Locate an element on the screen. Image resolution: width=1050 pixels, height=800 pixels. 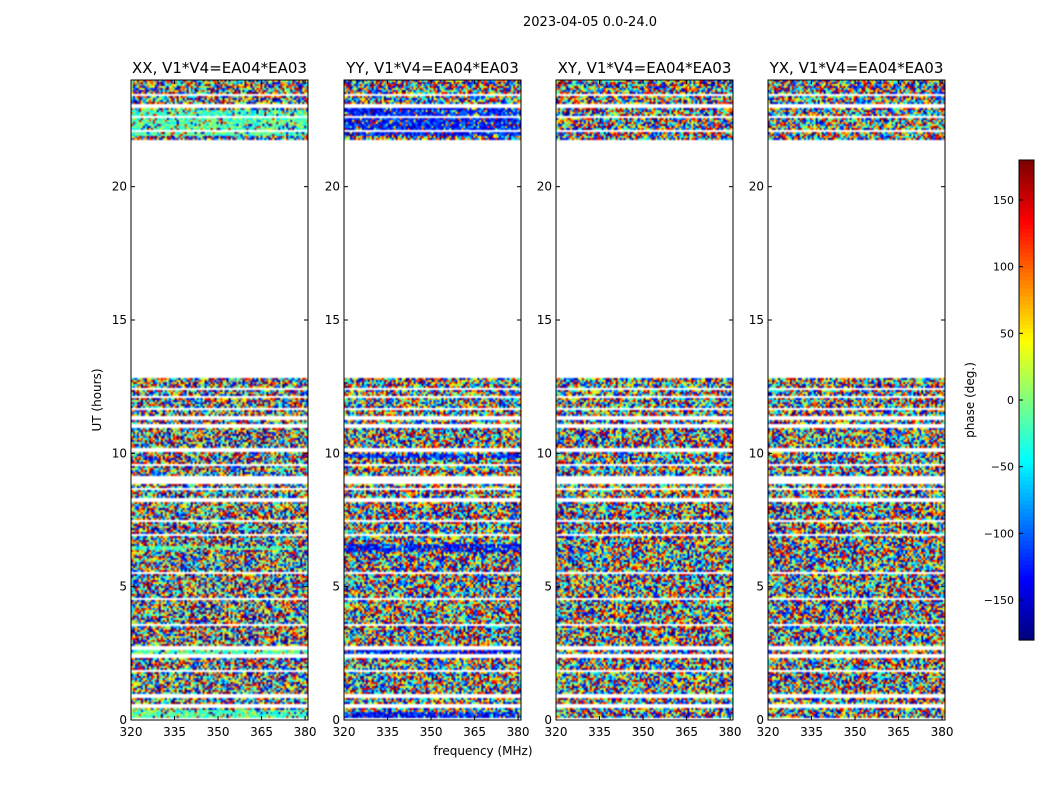
panel-title: YX, V1*V4=EA04*EA03 is located at coordinates (856, 68).